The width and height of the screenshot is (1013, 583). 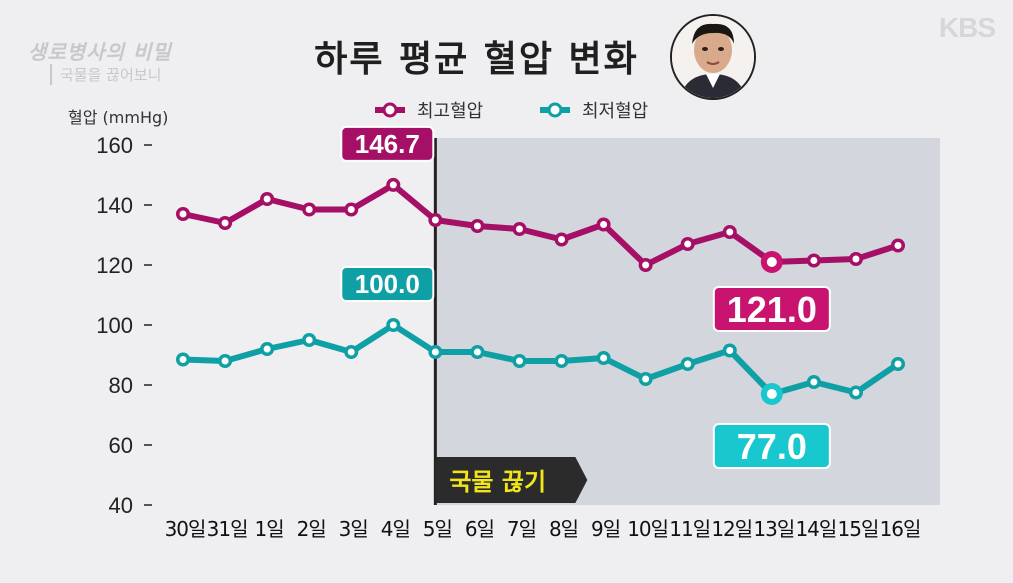 I want to click on y-tick-label: 140, so click(x=114, y=205).